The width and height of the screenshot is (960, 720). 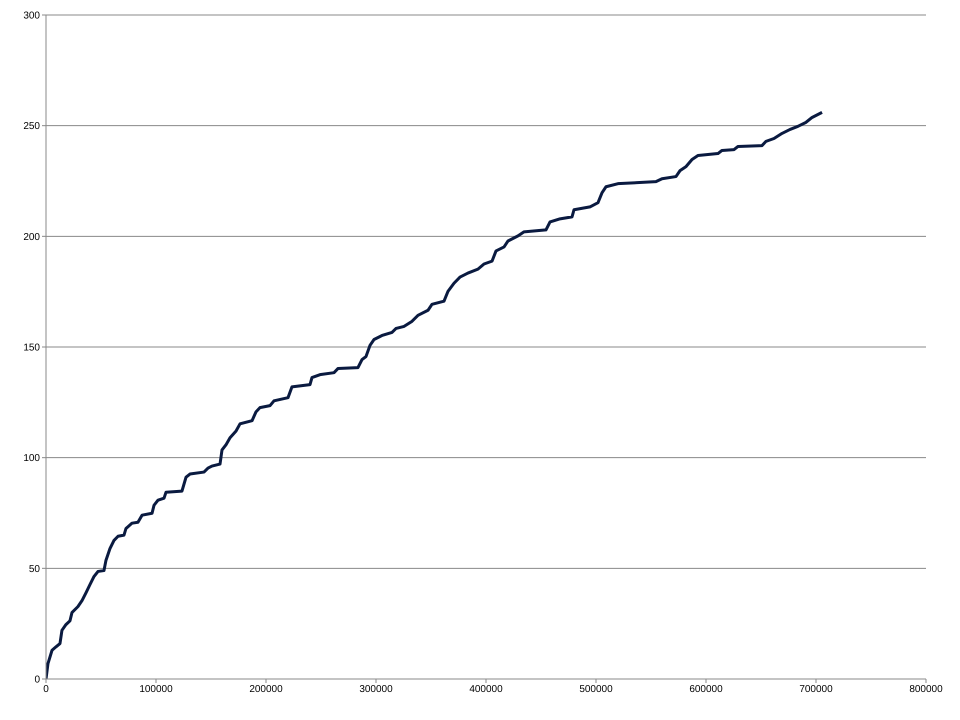 What do you see at coordinates (31, 126) in the screenshot?
I see `y-tick-label: 250` at bounding box center [31, 126].